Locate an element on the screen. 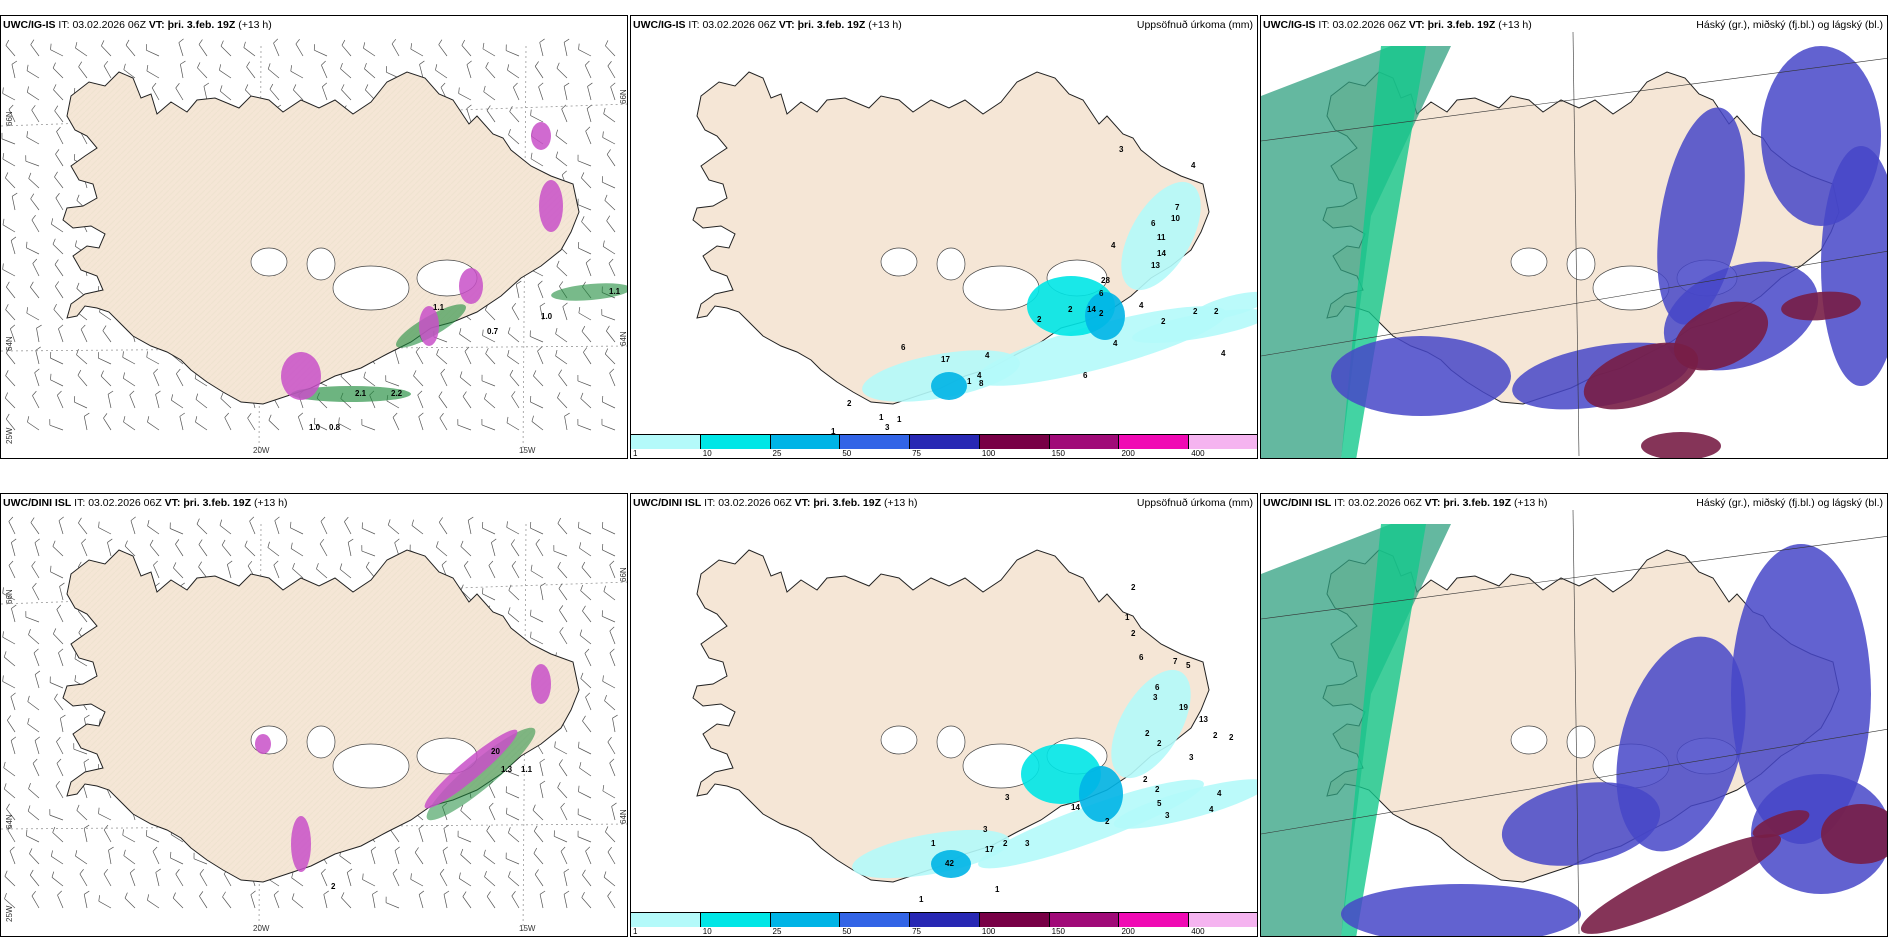 This screenshot has width=1900, height=950. value-label: 1 is located at coordinates (921, 899).